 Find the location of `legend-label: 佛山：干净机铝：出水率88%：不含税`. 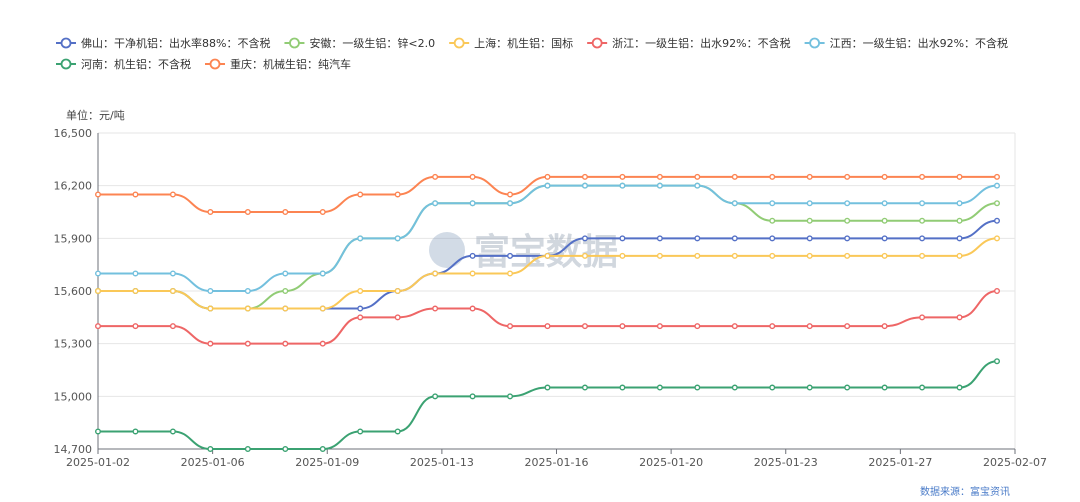

legend-label: 佛山：干净机铝：出水率88%：不含税 is located at coordinates (175, 43).